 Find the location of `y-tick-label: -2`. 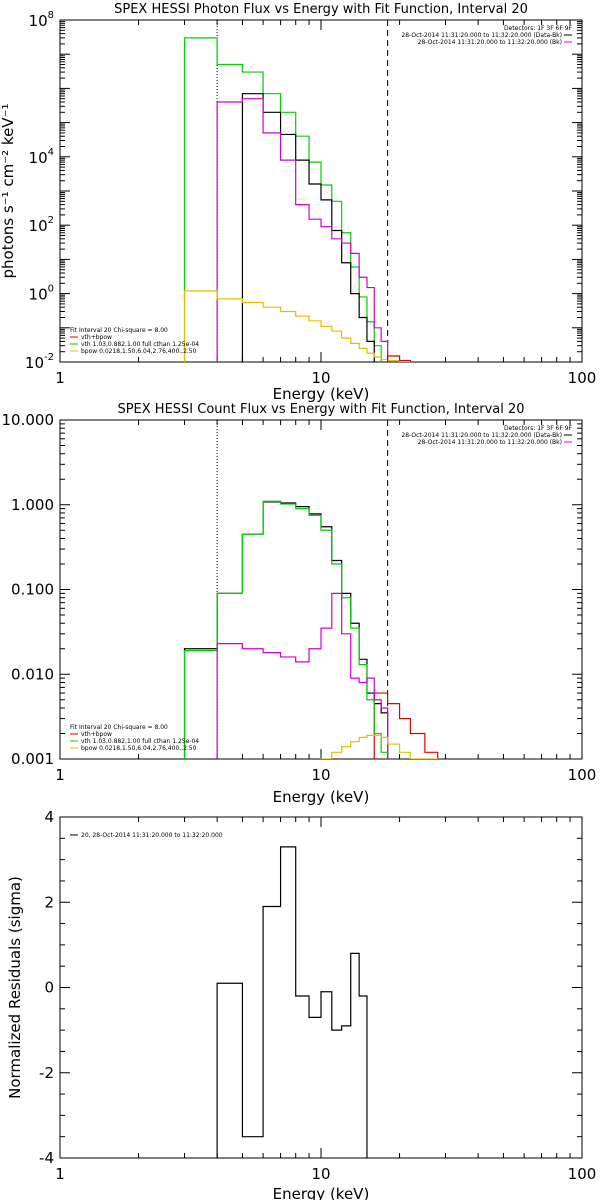

y-tick-label: -2 is located at coordinates (46, 1073).